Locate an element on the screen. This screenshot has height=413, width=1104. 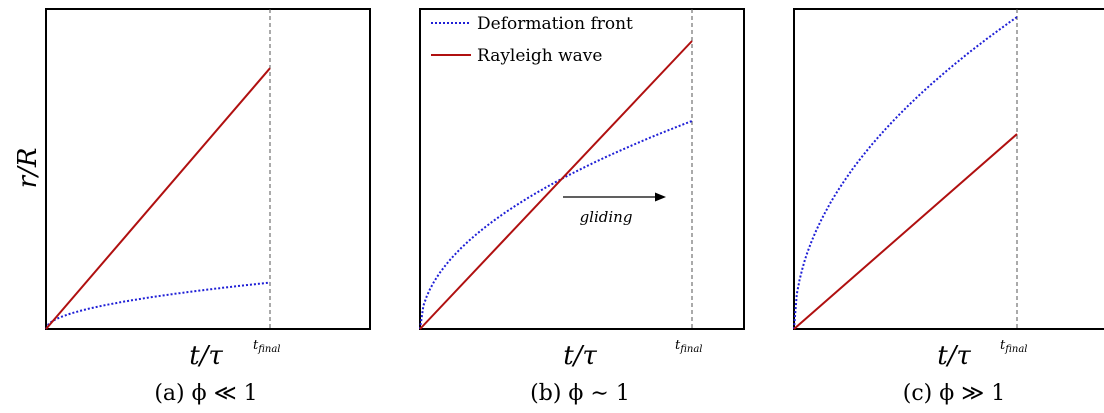
panel-a-caption: (a) ϕ ≪ 1 is located at coordinates (205, 393).